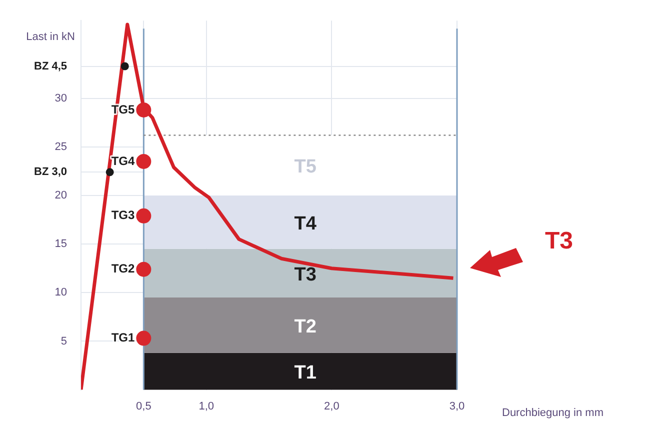 The height and width of the screenshot is (443, 662). I want to click on text: T3, so click(559, 241).